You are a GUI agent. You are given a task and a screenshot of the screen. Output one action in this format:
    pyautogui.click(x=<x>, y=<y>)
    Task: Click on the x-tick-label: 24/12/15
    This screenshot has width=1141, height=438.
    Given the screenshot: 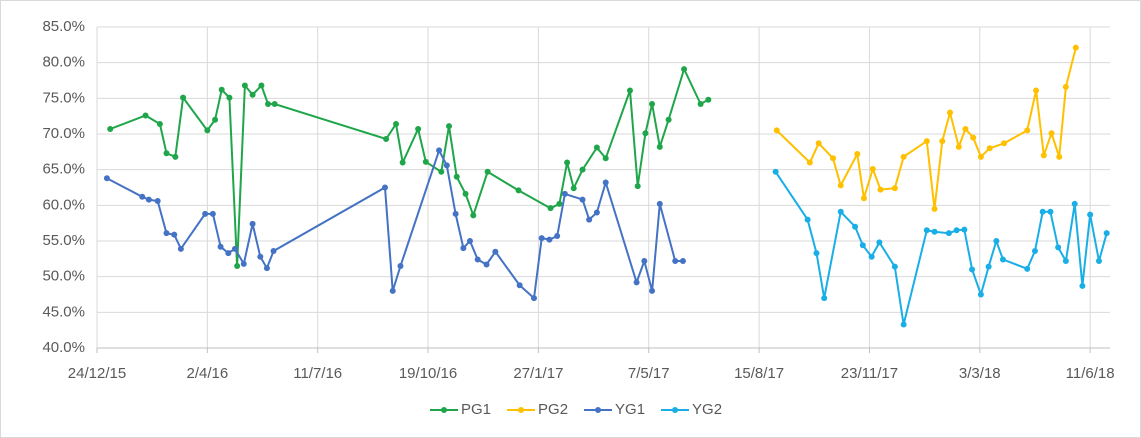 What is the action you would take?
    pyautogui.click(x=97, y=373)
    